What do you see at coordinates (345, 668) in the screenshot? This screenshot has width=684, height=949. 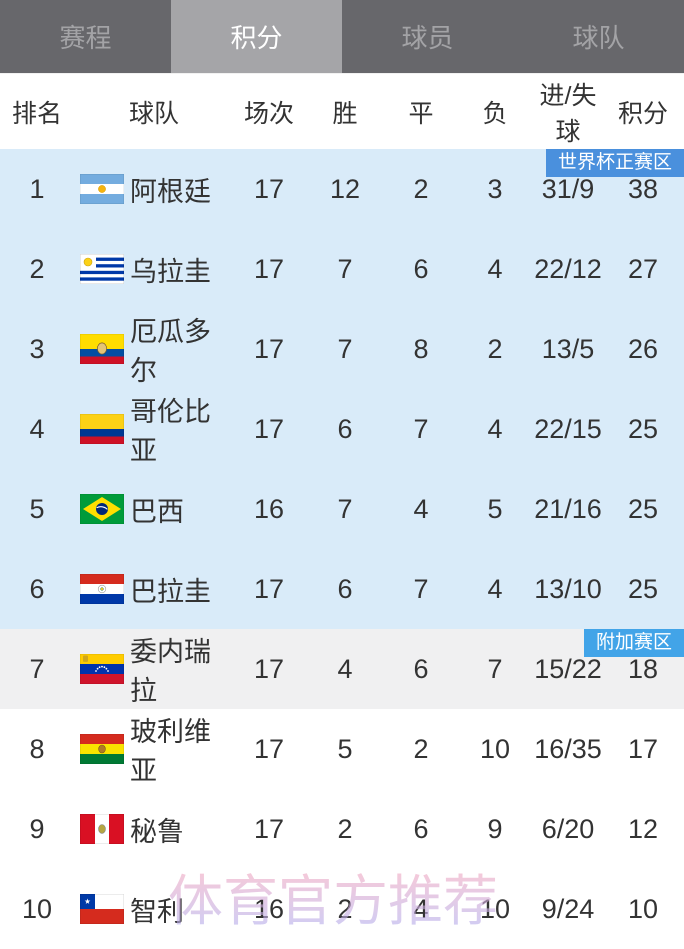 I see `win-value: 4` at bounding box center [345, 668].